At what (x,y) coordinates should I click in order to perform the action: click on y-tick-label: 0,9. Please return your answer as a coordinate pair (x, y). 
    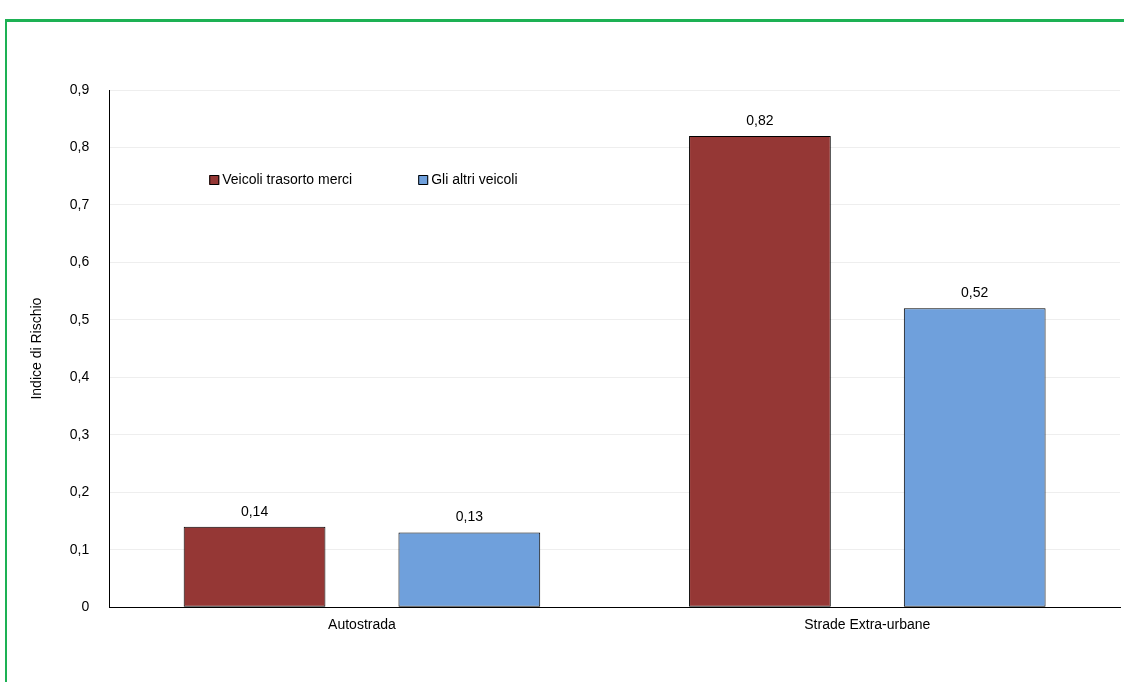
    Looking at the image, I should click on (79, 88).